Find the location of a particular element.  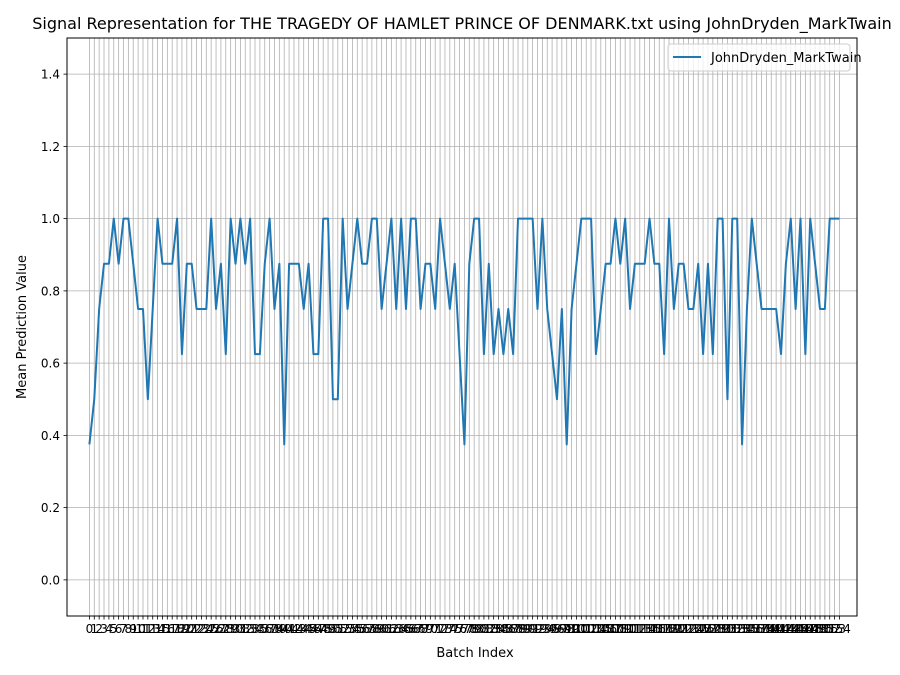

x-tick-label: 63 is located at coordinates (396, 629).